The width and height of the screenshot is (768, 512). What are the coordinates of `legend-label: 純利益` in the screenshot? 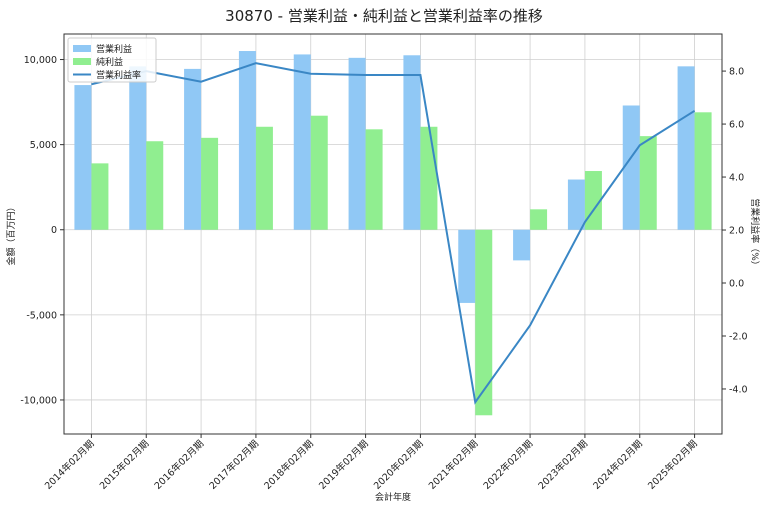 It's located at (109, 62).